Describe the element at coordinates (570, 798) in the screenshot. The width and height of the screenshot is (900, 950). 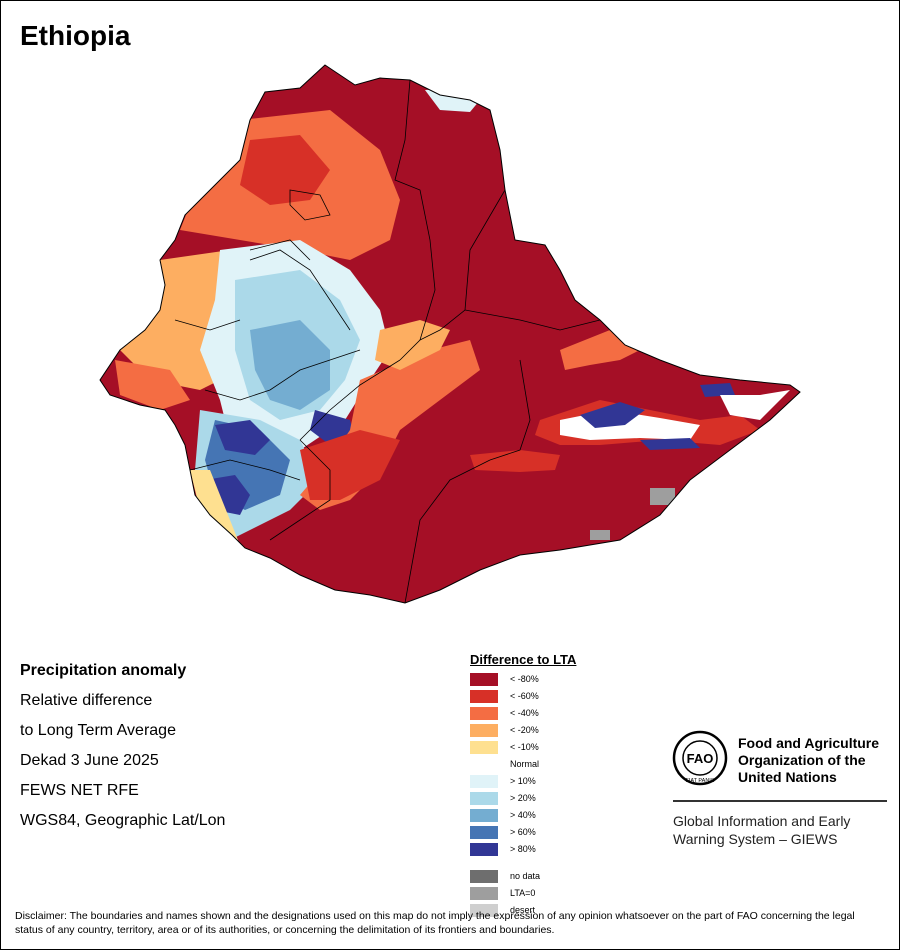
I see `wet-legend-item: > 20%` at that location.